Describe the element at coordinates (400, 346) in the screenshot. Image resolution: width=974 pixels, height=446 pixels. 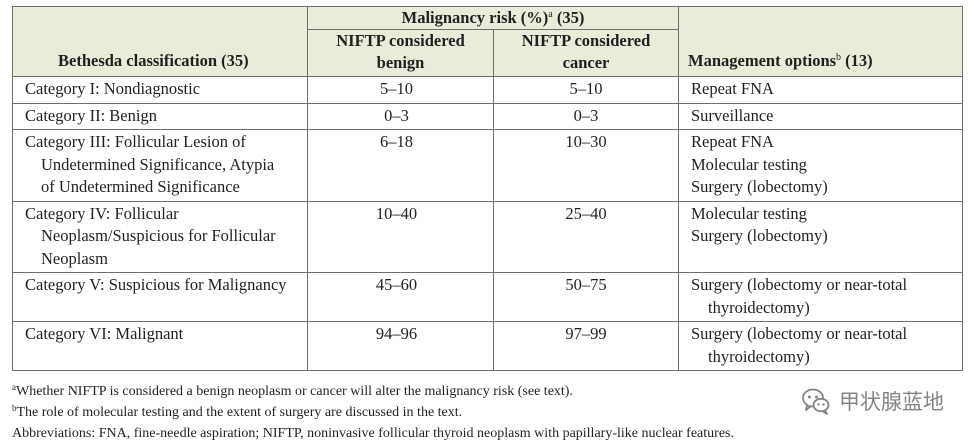
I see `cell-risk-benign: 94–96` at that location.